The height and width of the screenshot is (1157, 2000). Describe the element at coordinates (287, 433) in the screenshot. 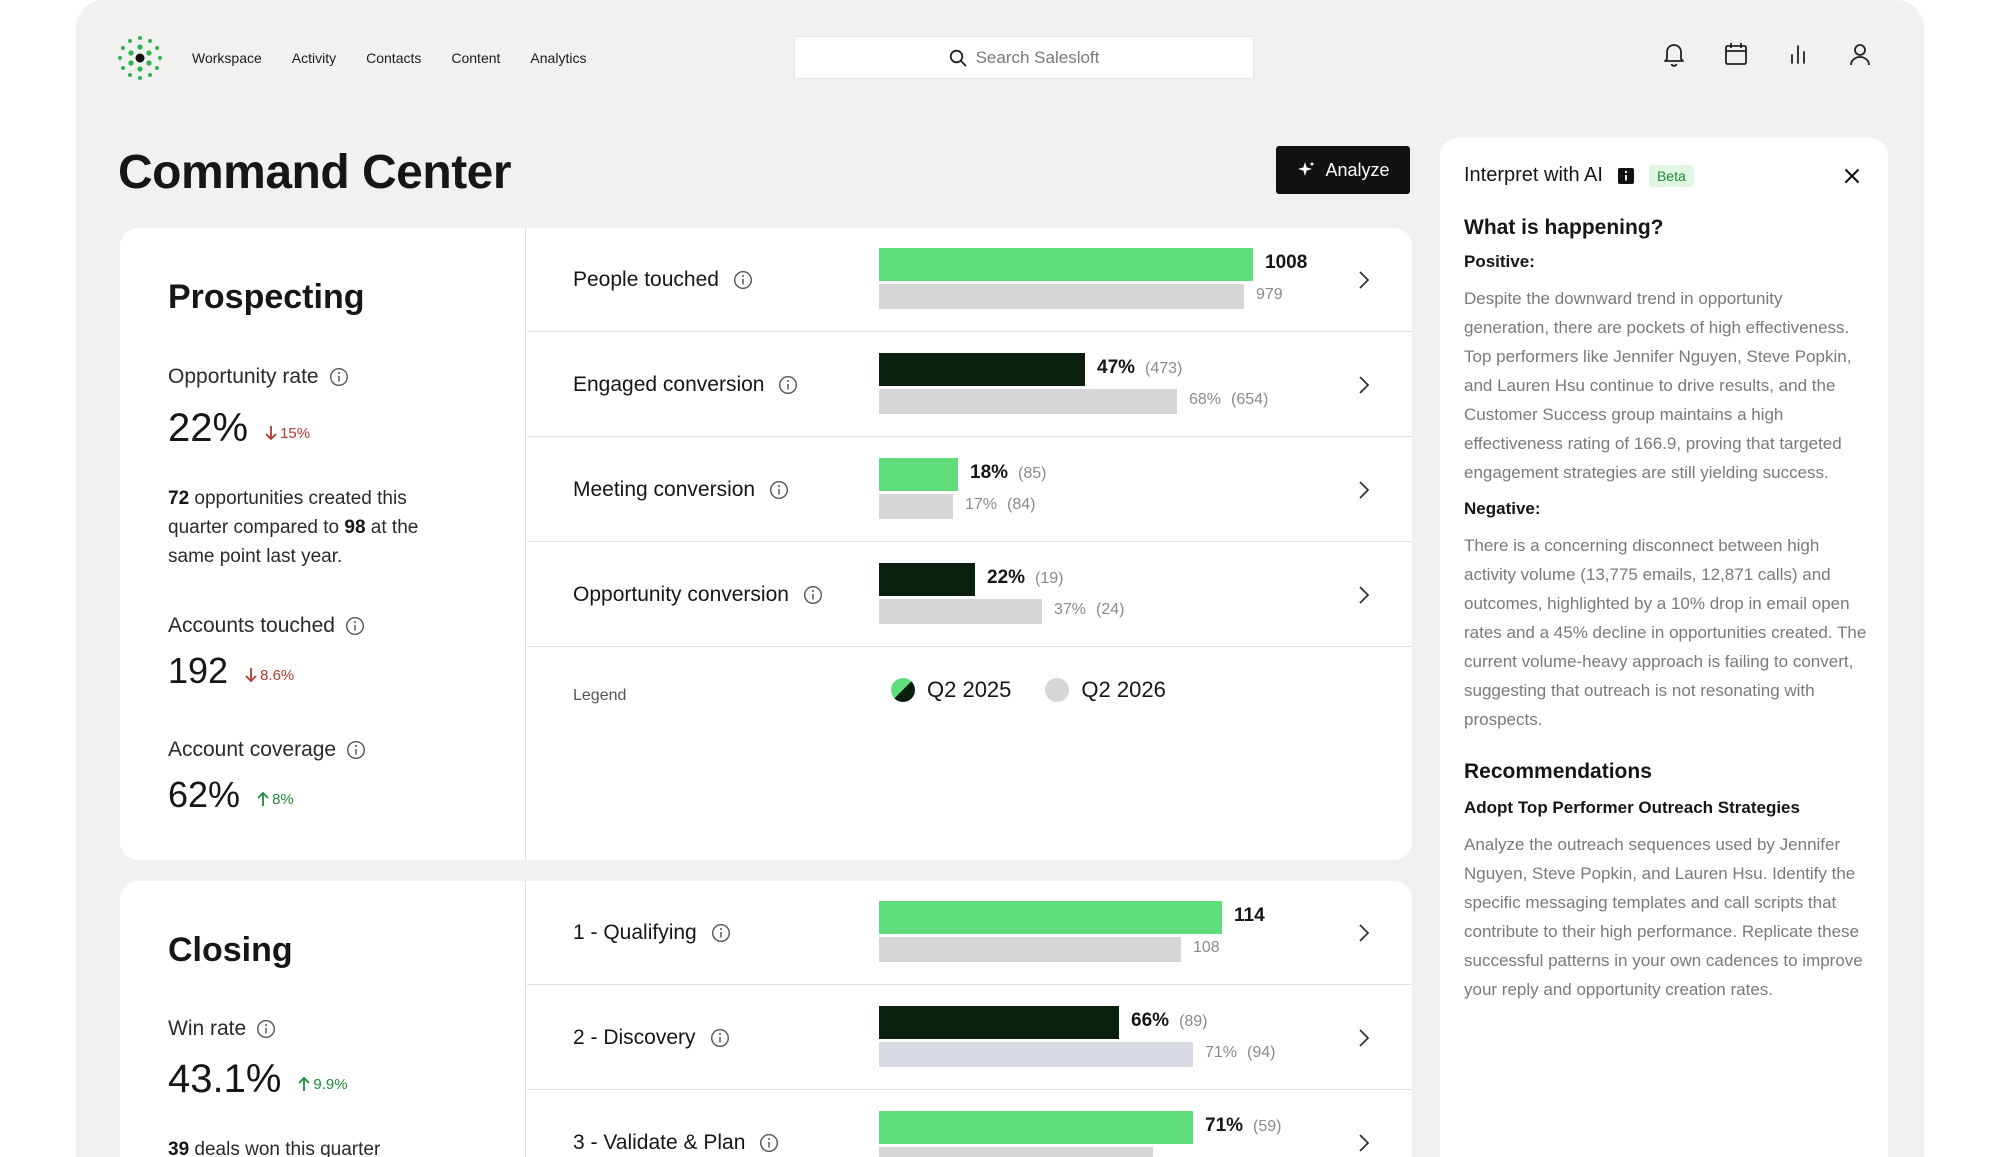

I see `opportunity-rate-delta: 15%` at that location.